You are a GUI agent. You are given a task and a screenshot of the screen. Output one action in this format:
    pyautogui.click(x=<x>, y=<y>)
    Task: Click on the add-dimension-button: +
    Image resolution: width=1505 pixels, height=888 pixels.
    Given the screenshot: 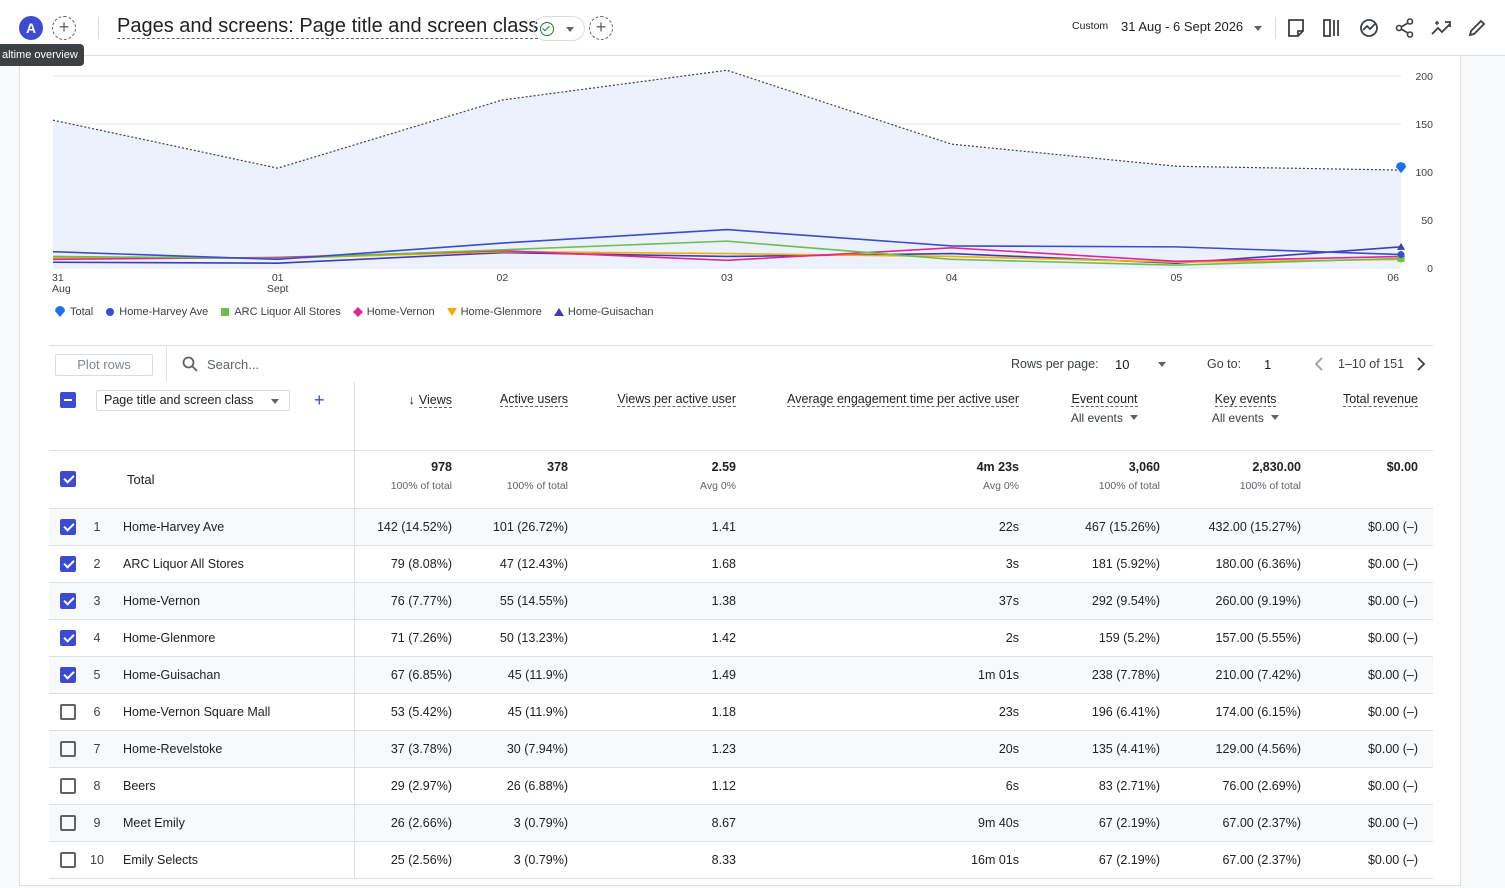 What is the action you would take?
    pyautogui.click(x=319, y=400)
    